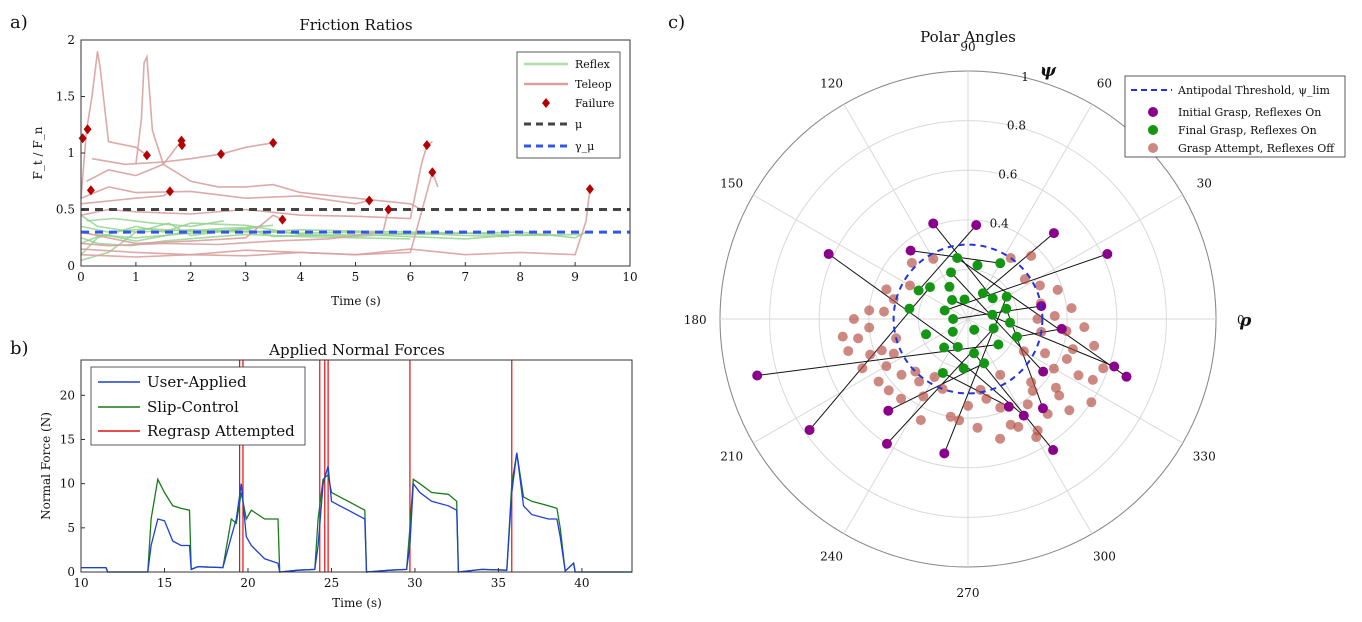 This screenshot has height=622, width=1362. What do you see at coordinates (568, 105) in the screenshot?
I see `chart-a-legend: Reflex Teleop Failure μ γ_μ` at bounding box center [568, 105].